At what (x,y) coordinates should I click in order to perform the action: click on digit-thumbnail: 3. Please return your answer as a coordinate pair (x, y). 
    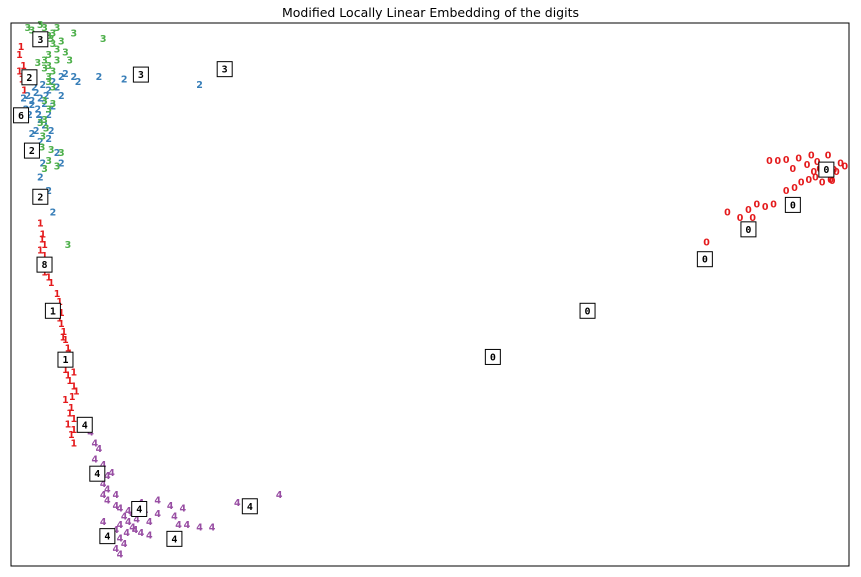
    Looking at the image, I should click on (224, 69).